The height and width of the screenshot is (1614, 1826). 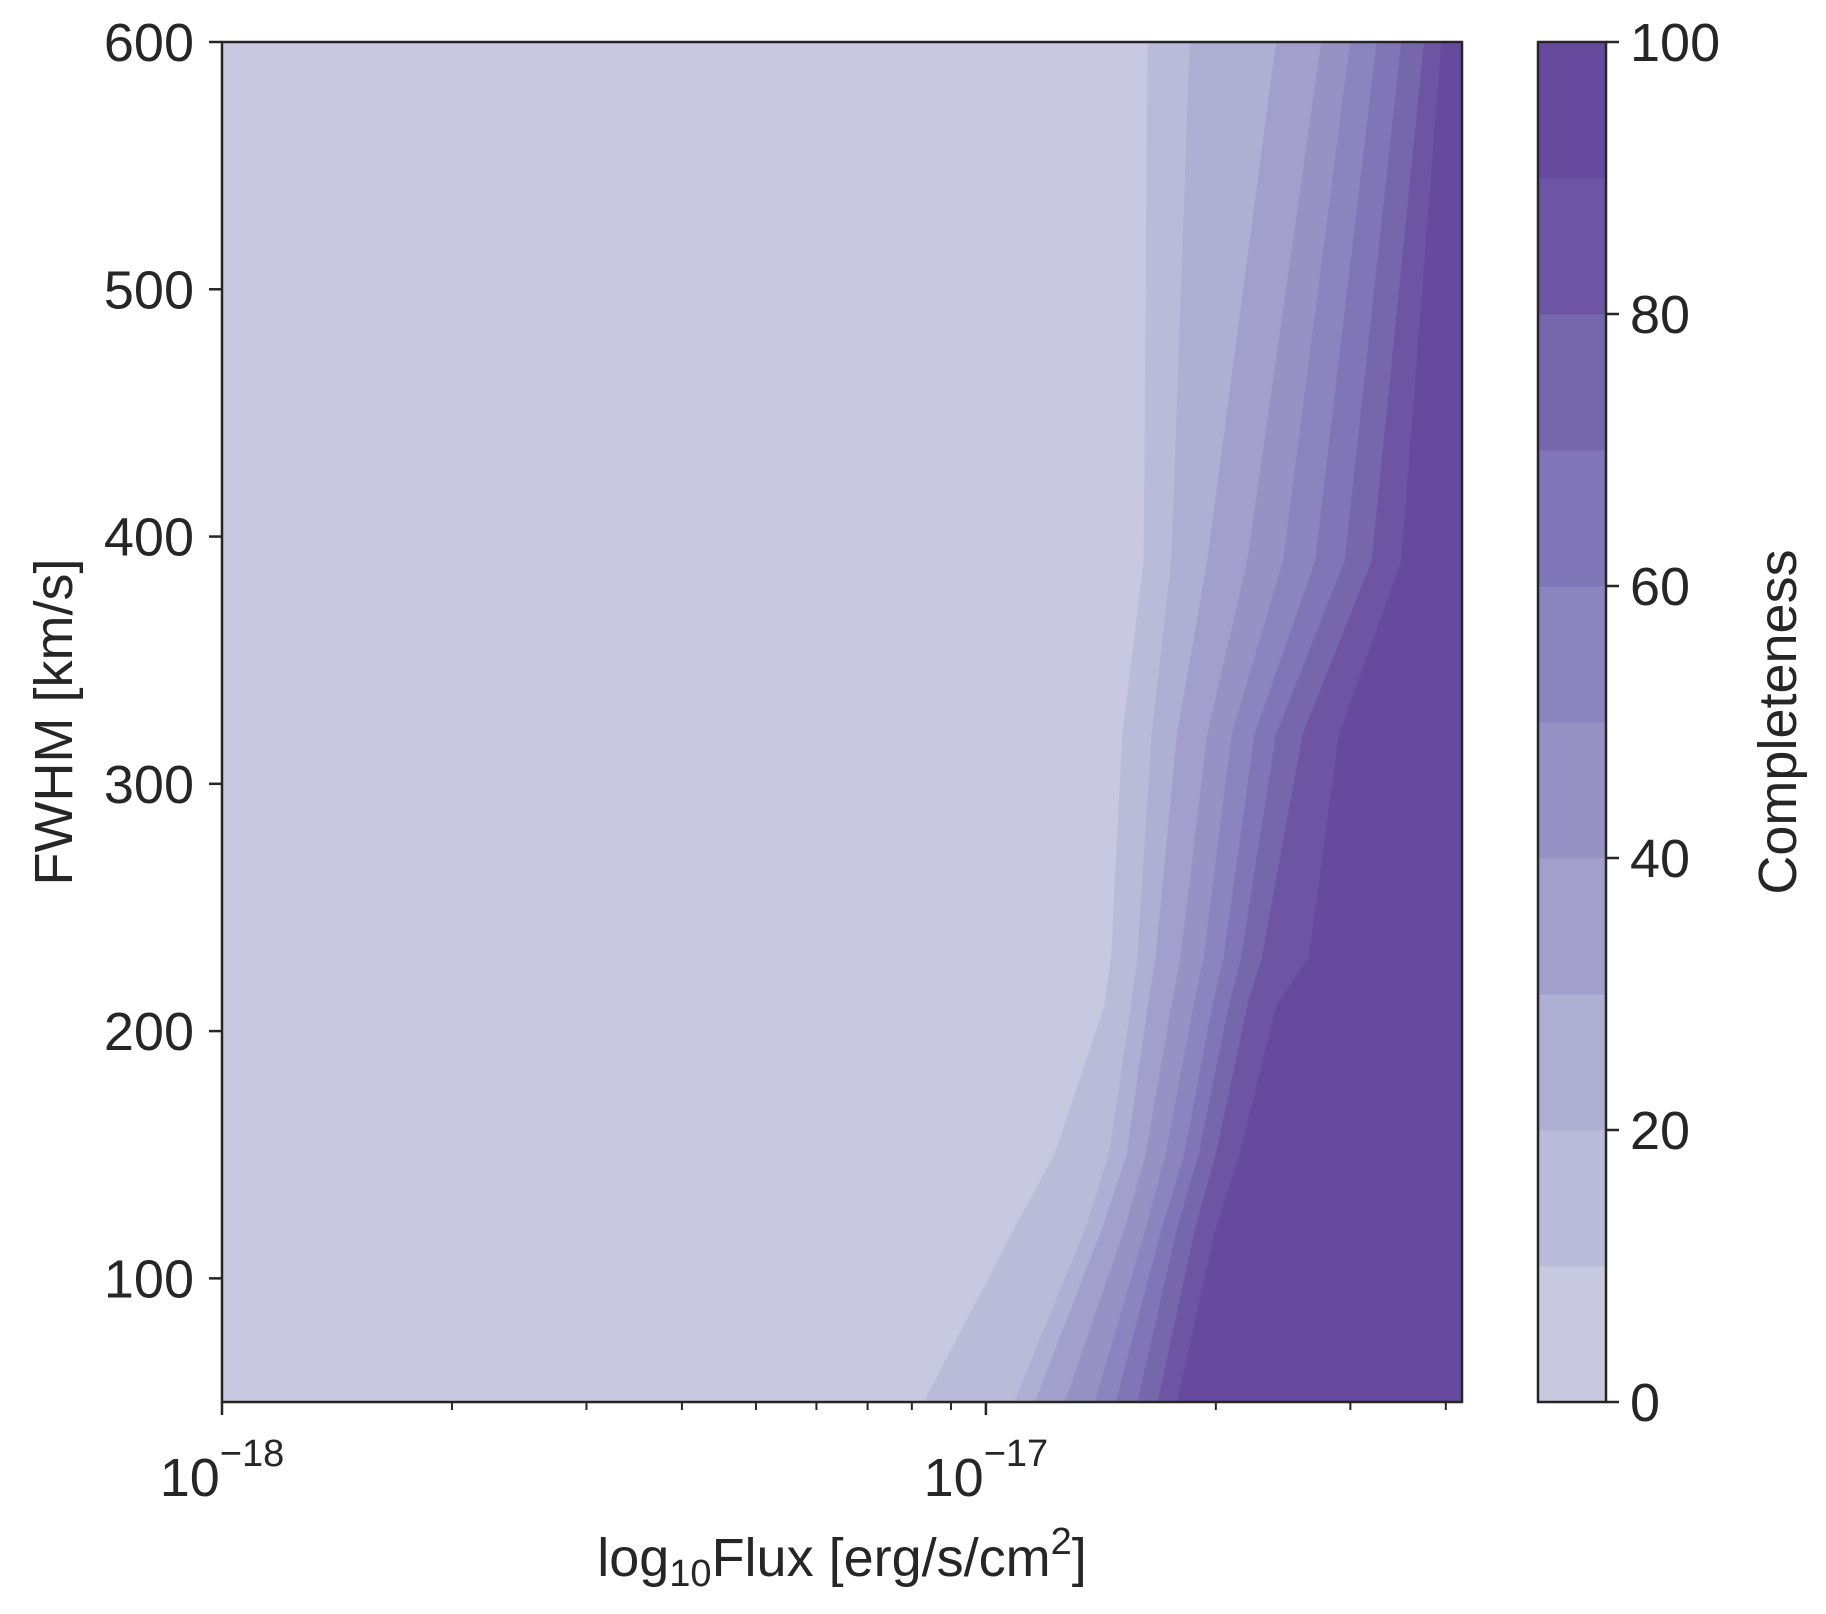 What do you see at coordinates (1016, 1454) in the screenshot?
I see `x-tick-label-exponent: −17` at bounding box center [1016, 1454].